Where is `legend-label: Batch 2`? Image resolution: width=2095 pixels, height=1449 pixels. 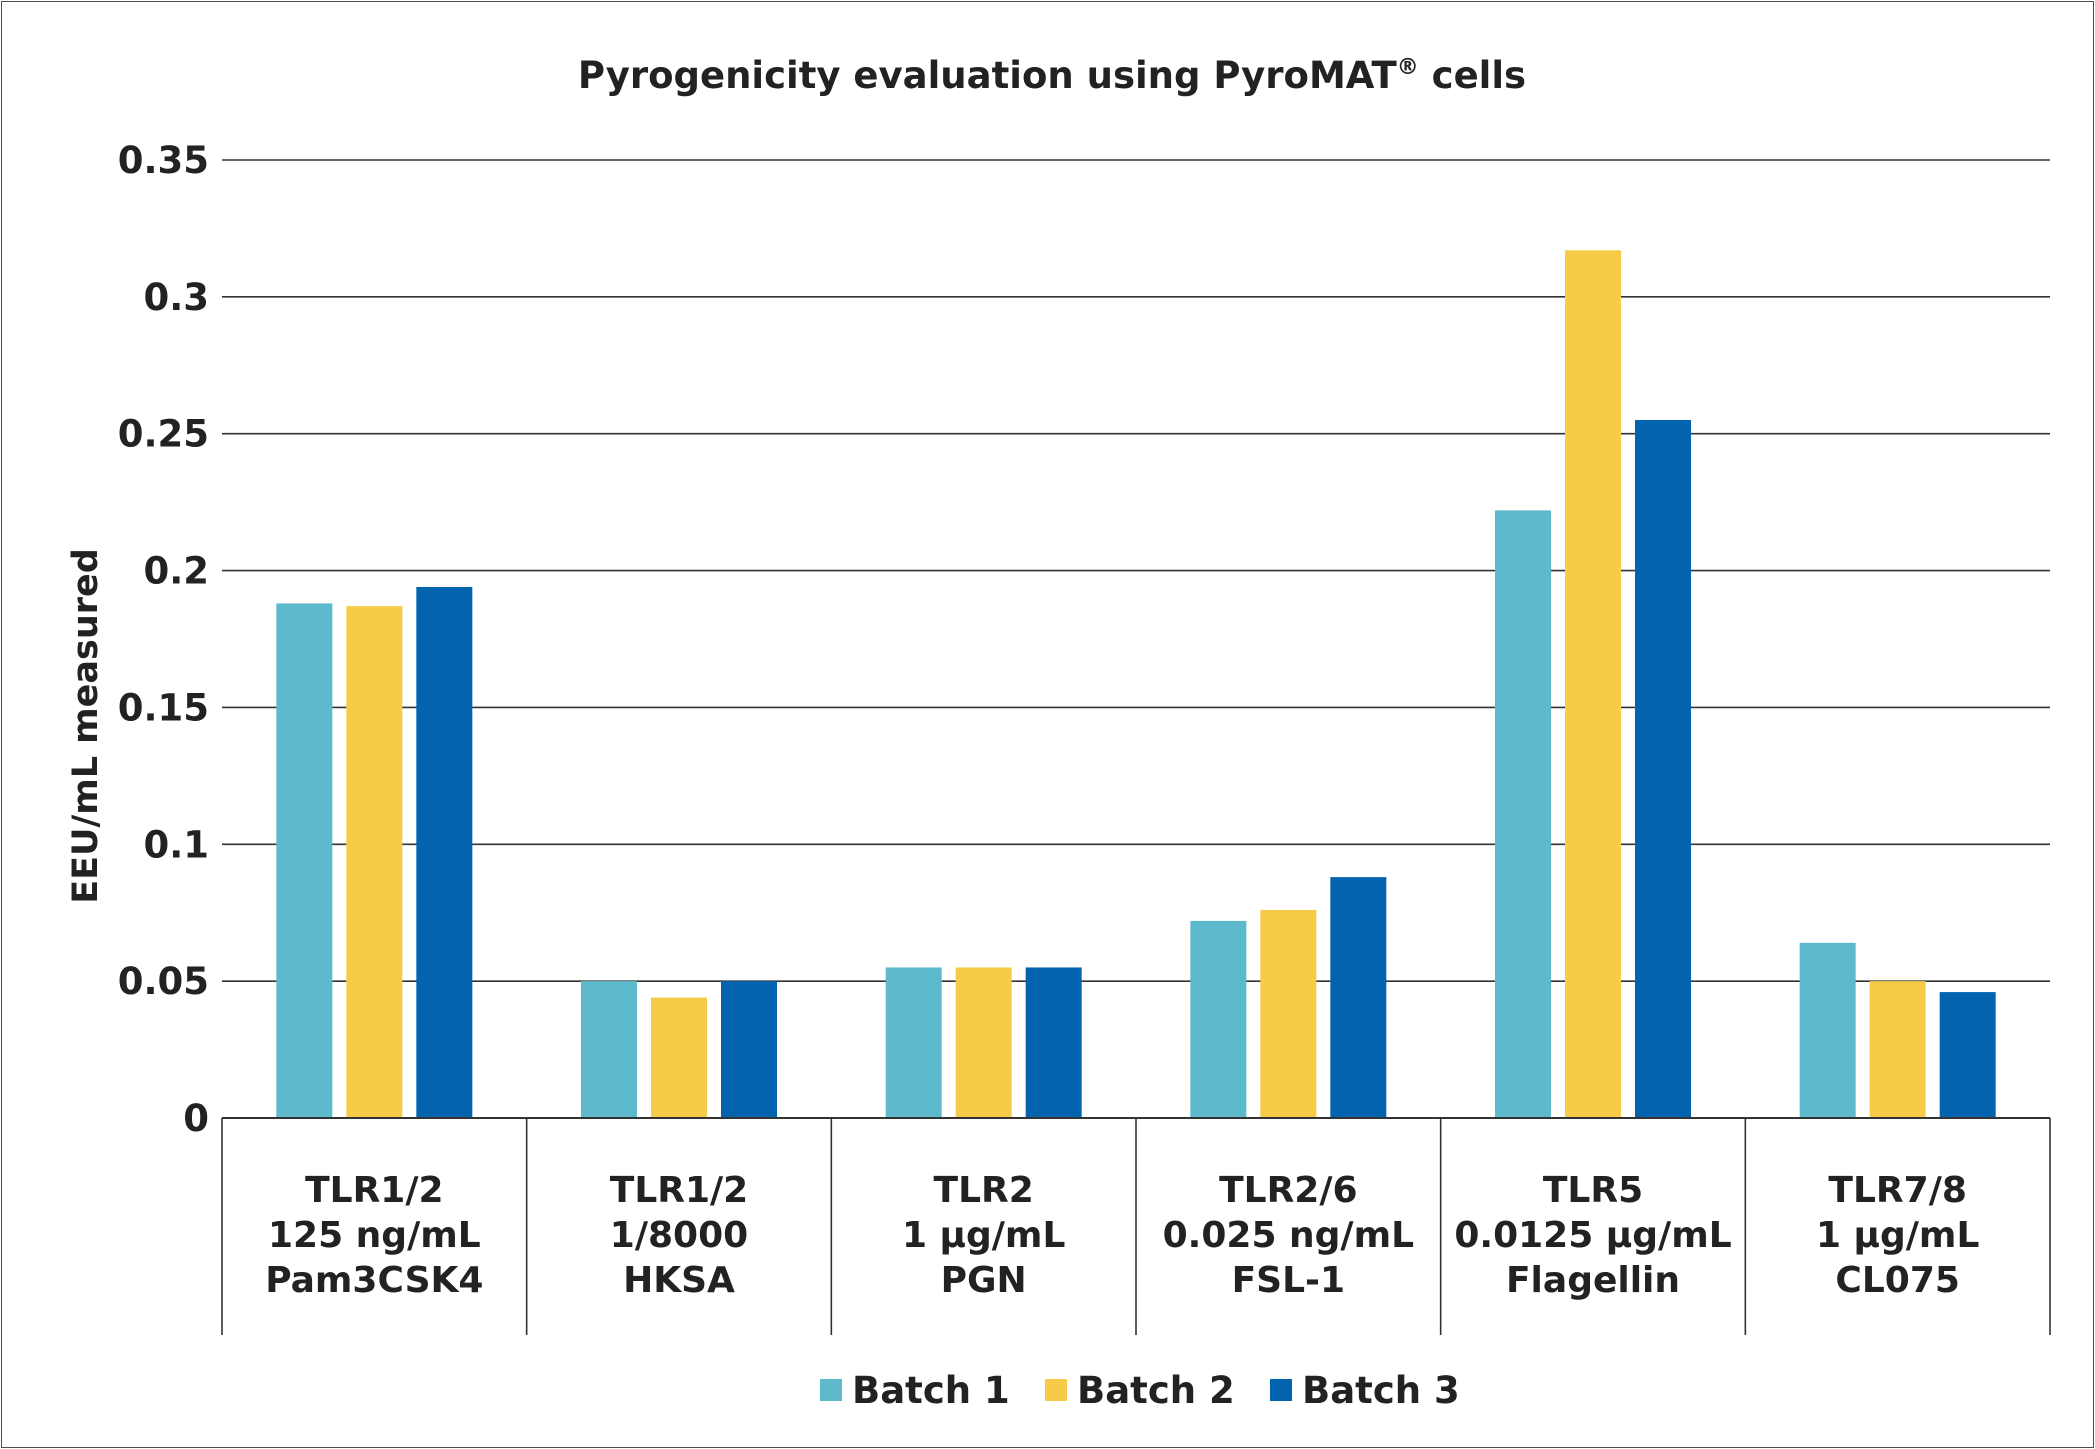
legend-label: Batch 2 is located at coordinates (1156, 1390).